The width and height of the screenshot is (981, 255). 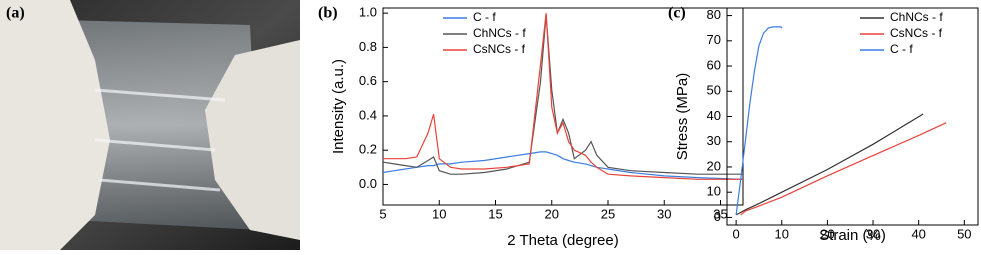 I want to click on y-tick-label: 50, so click(x=714, y=90).